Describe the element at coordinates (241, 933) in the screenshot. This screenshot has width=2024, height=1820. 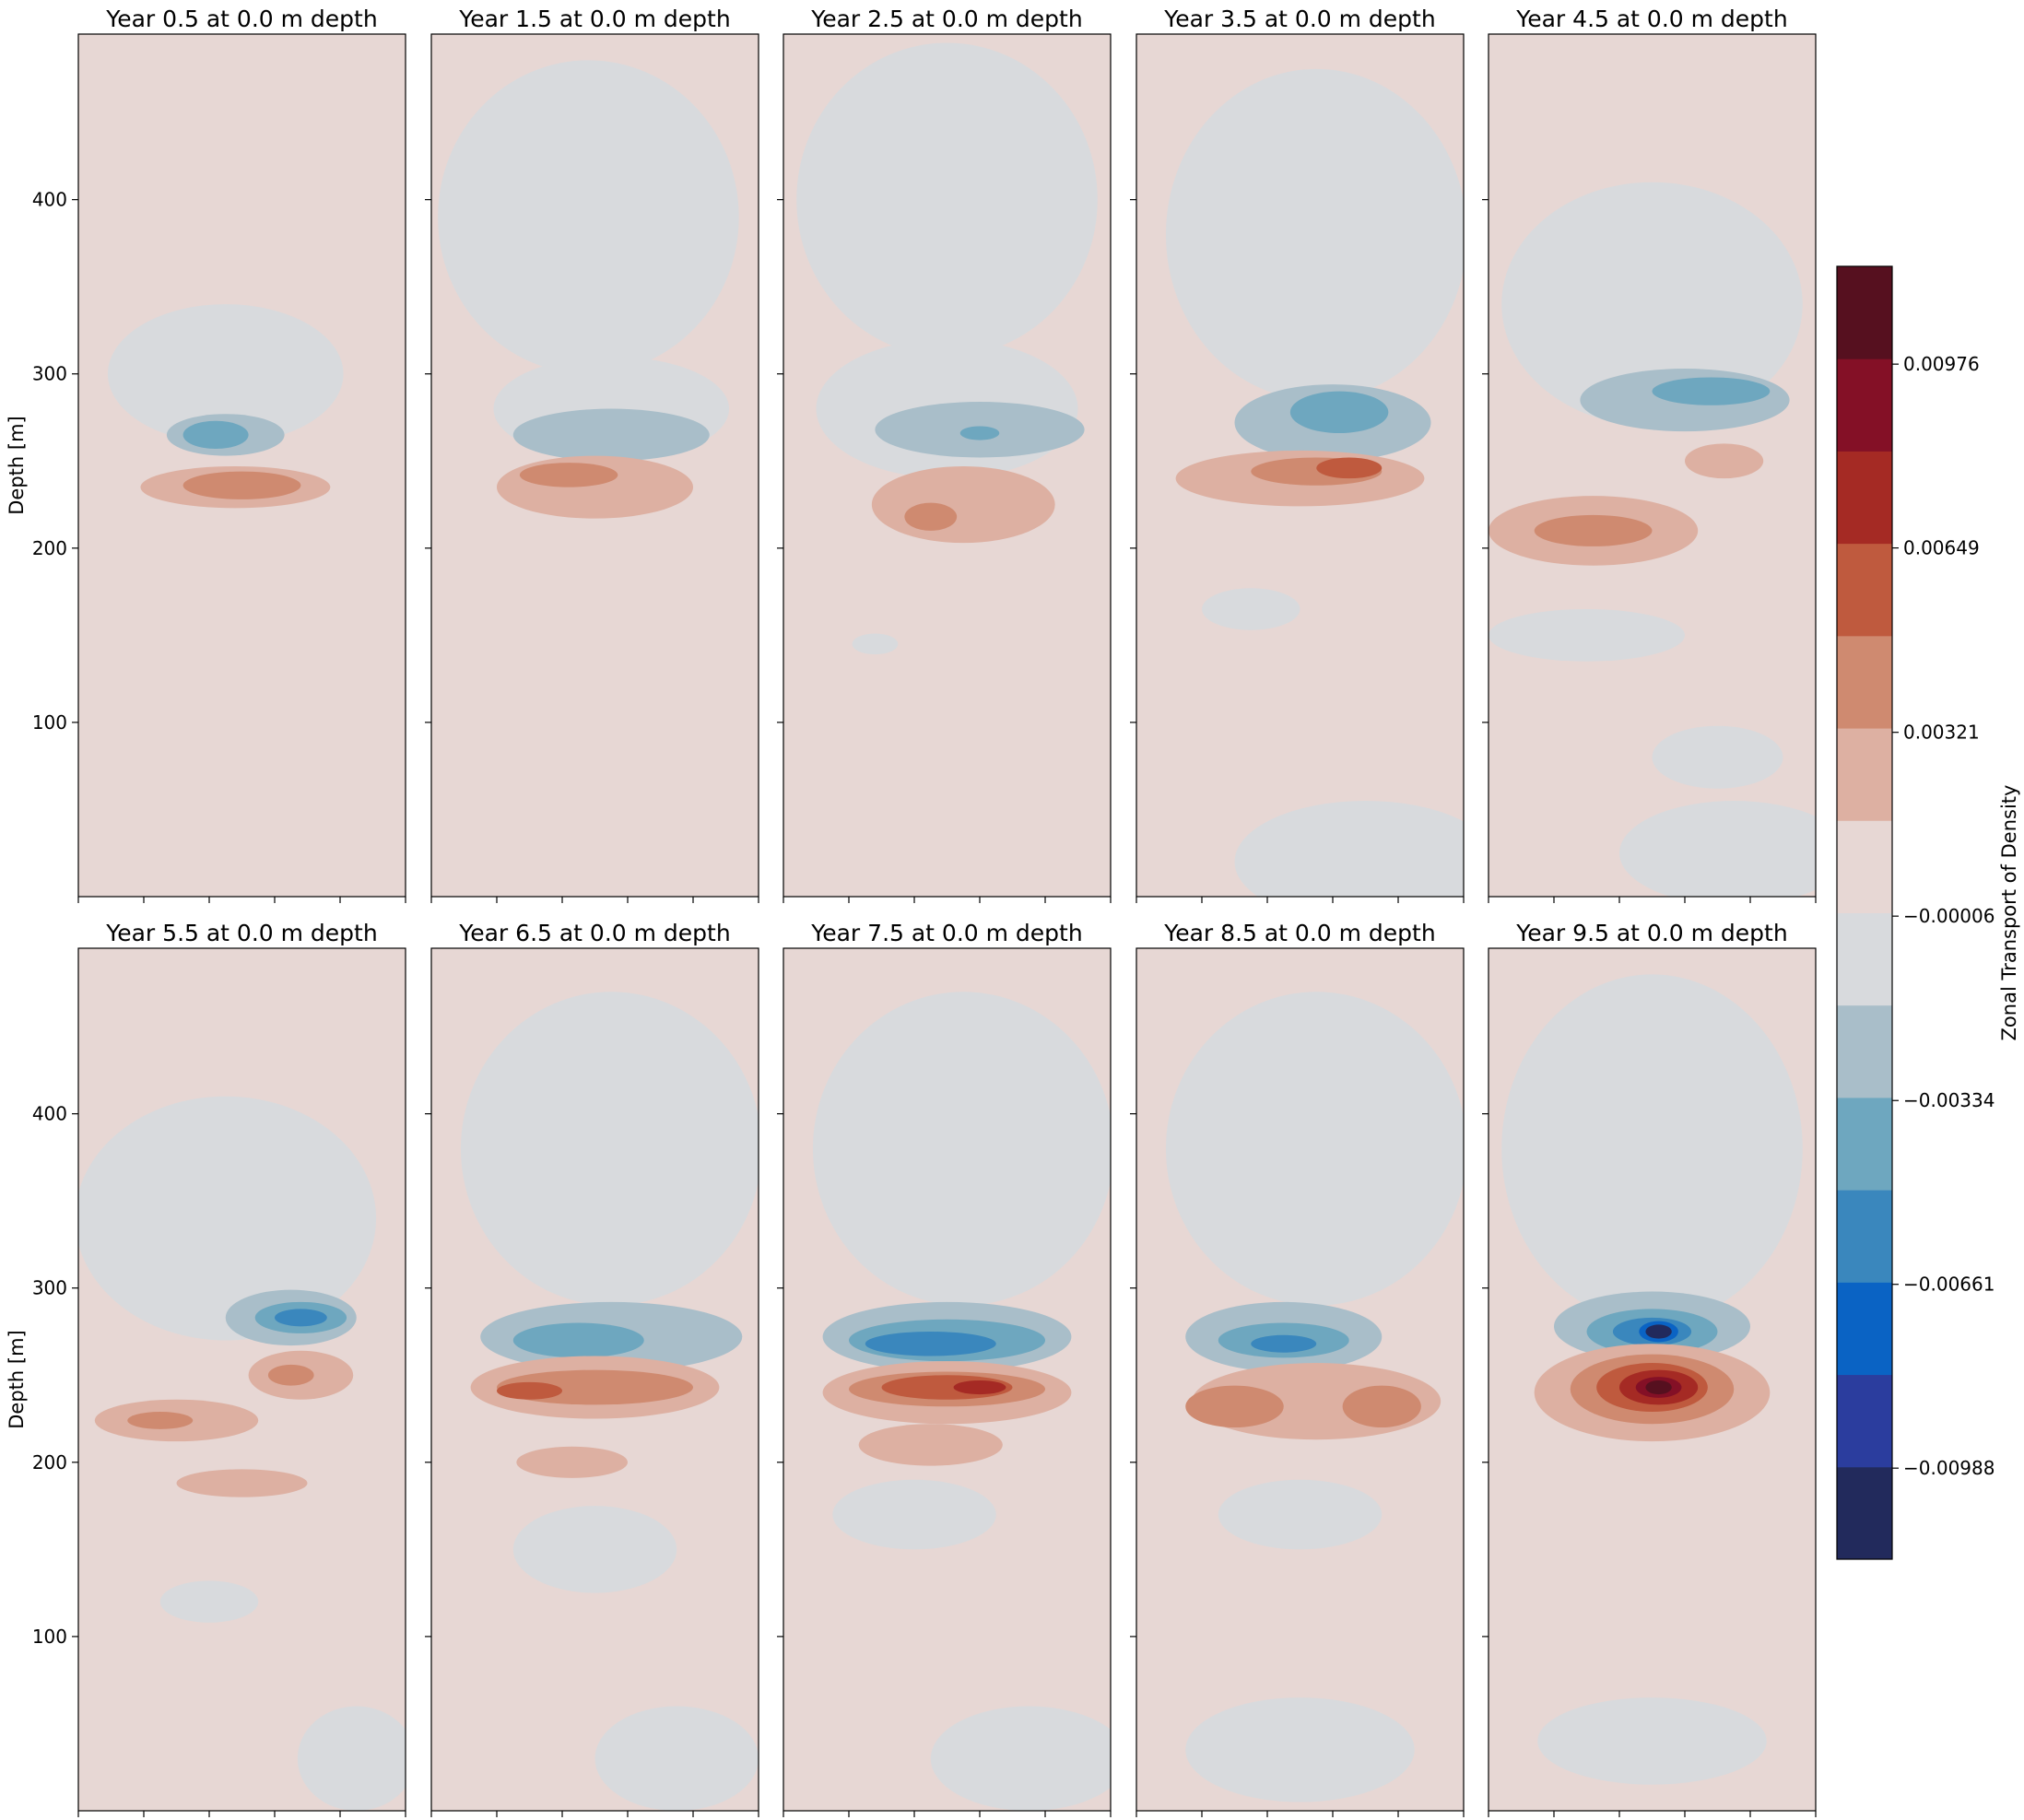
I see `panel-title: Year 5.5 at 0.0 m depth` at that location.